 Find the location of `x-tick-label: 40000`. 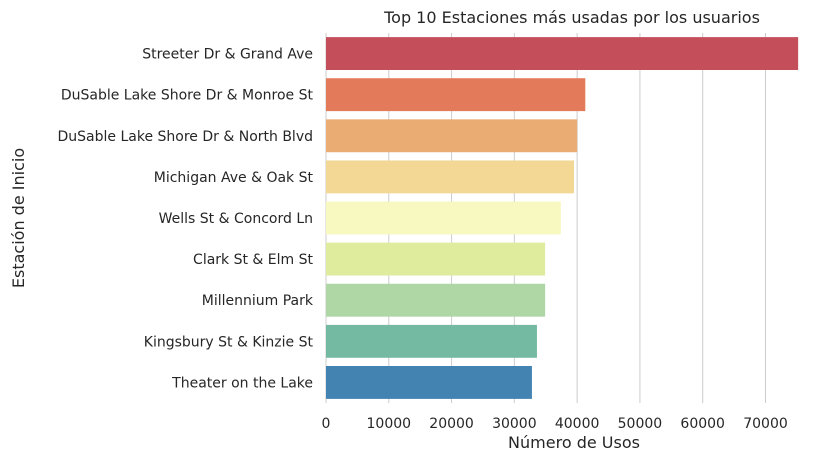

x-tick-label: 40000 is located at coordinates (577, 424).